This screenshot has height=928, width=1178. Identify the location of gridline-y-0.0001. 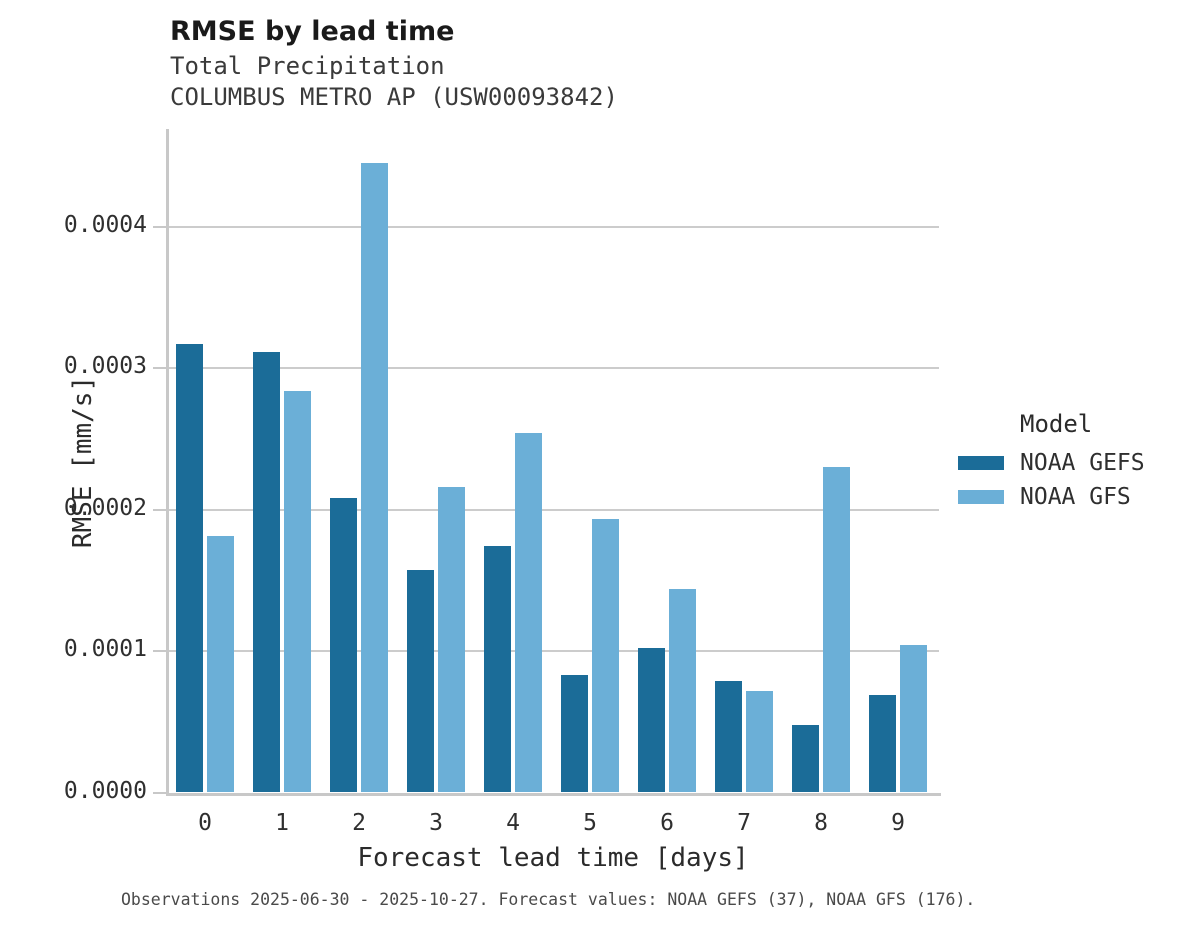
(552, 651).